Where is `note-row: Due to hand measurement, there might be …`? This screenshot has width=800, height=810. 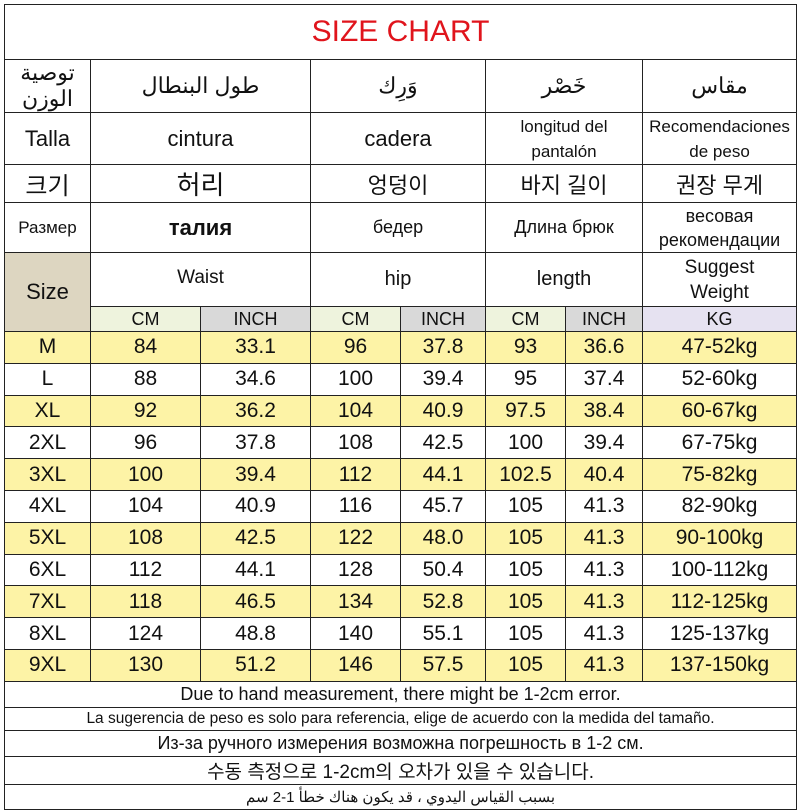
note-row: Due to hand measurement, there might be … is located at coordinates (400, 694).